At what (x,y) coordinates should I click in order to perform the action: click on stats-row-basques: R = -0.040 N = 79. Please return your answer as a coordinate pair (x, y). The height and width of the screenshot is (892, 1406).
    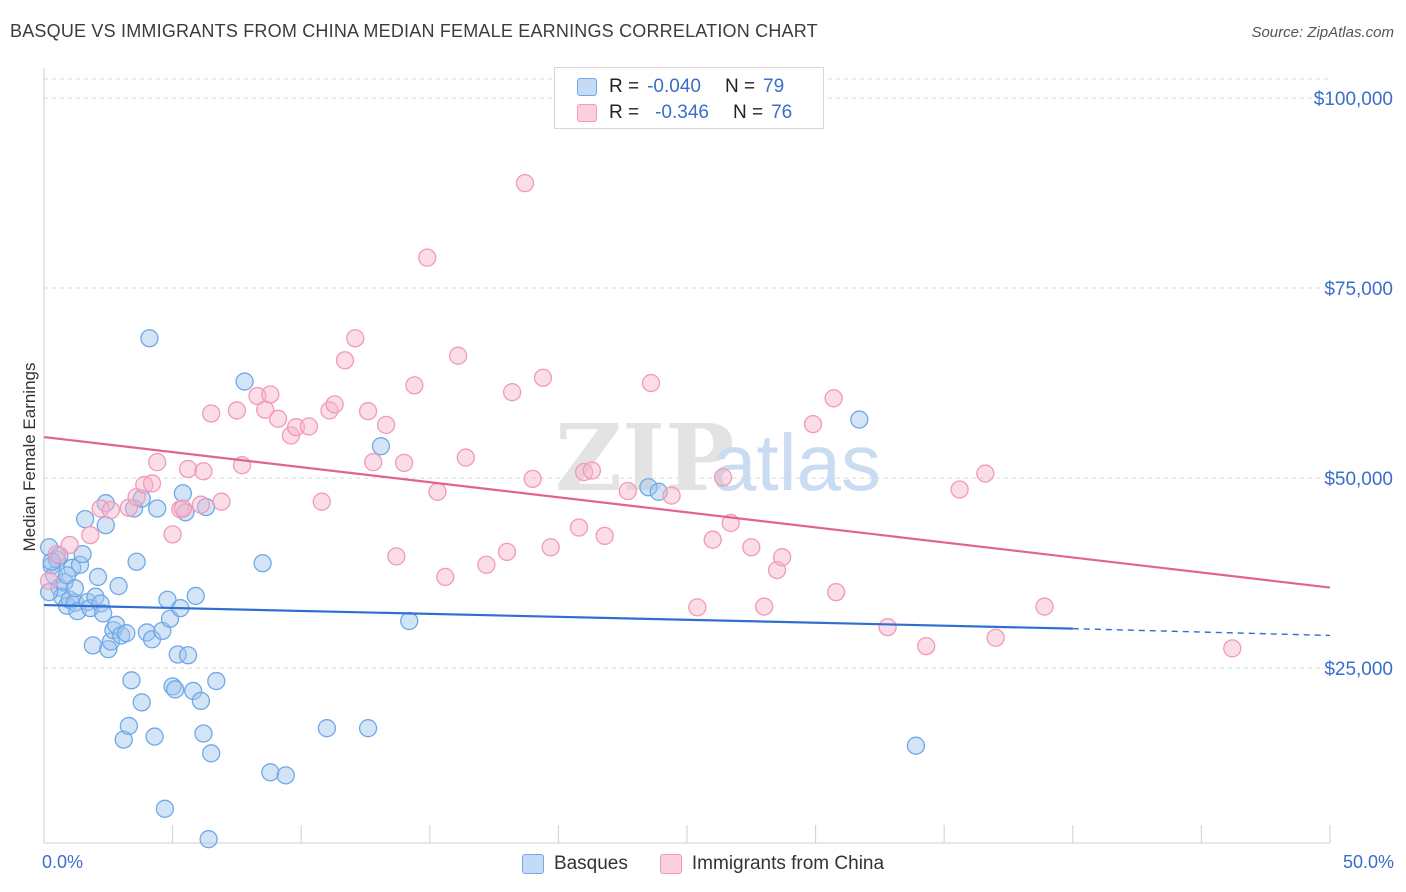
    Looking at the image, I should click on (680, 87).